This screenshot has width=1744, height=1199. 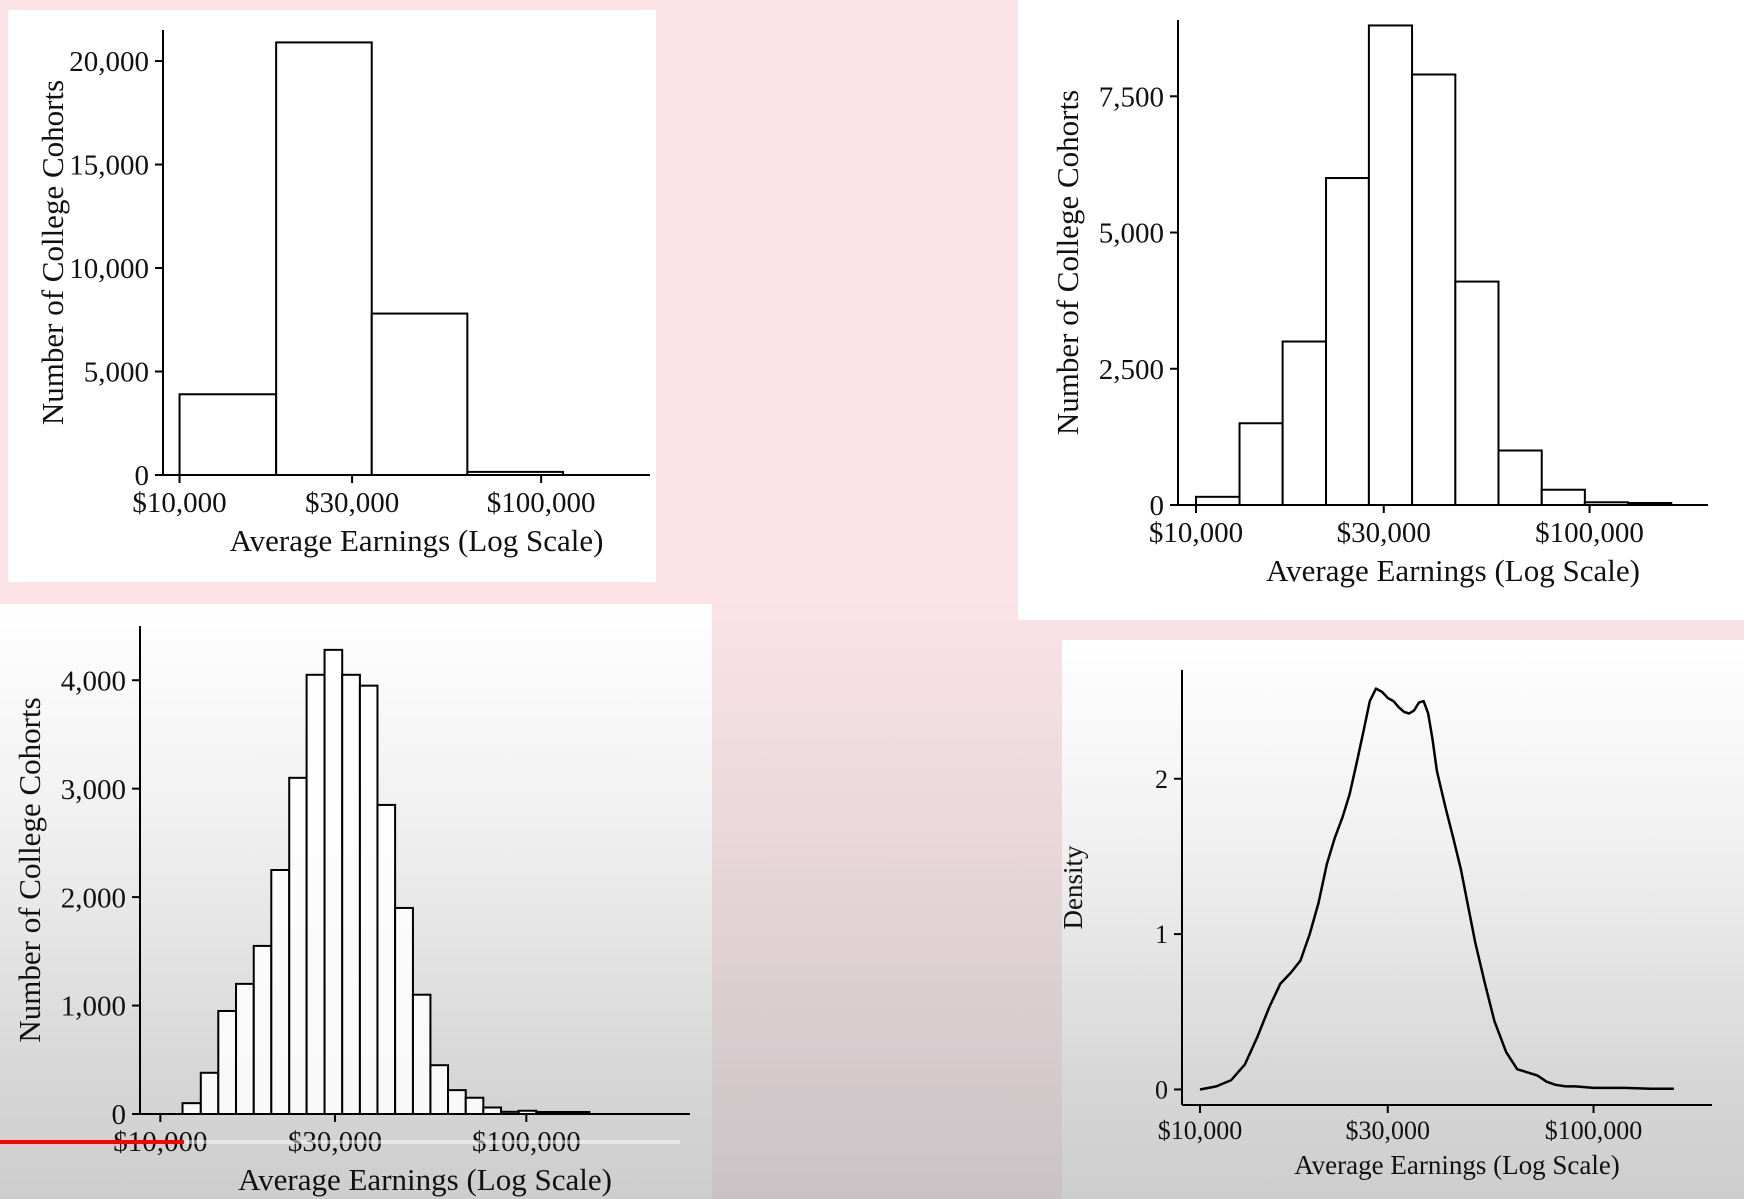 What do you see at coordinates (1131, 370) in the screenshot?
I see `y-tick-label: 2,500` at bounding box center [1131, 370].